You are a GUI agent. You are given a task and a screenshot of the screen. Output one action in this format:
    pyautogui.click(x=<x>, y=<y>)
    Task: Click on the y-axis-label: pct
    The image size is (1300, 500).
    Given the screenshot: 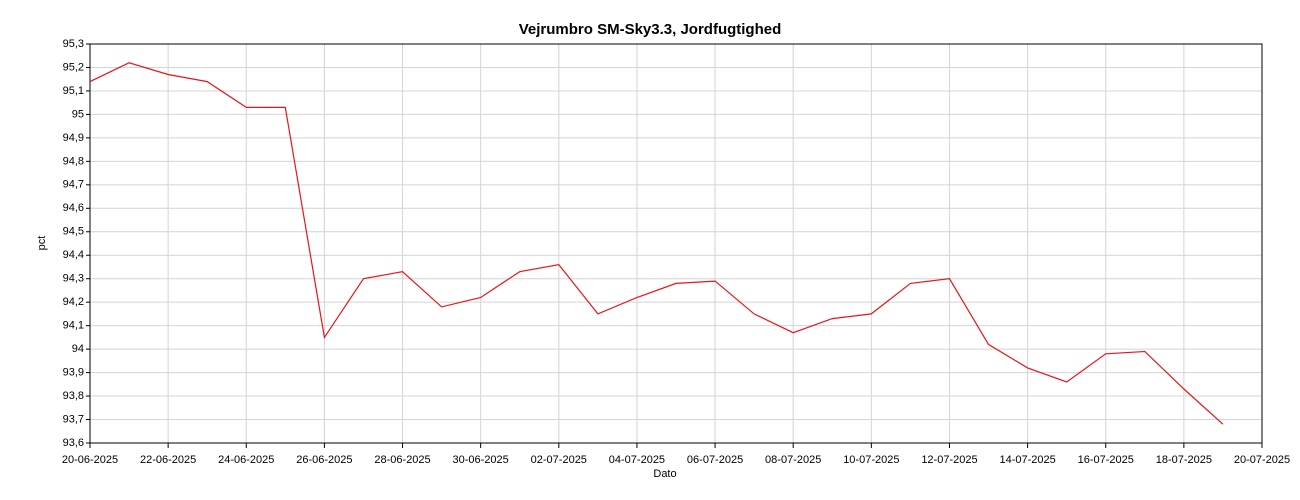 What is the action you would take?
    pyautogui.click(x=42, y=243)
    